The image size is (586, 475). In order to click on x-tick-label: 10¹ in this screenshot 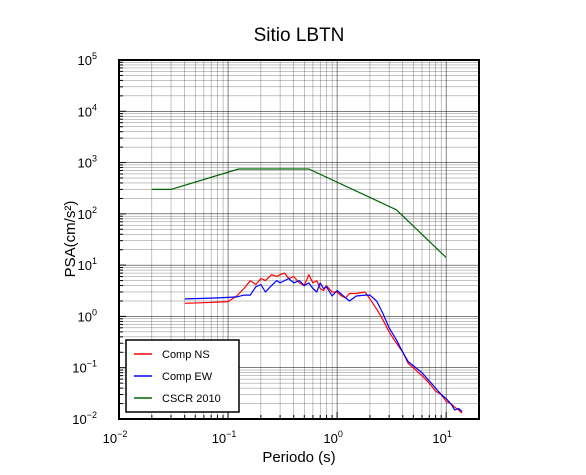, I will do `click(441, 437)`.